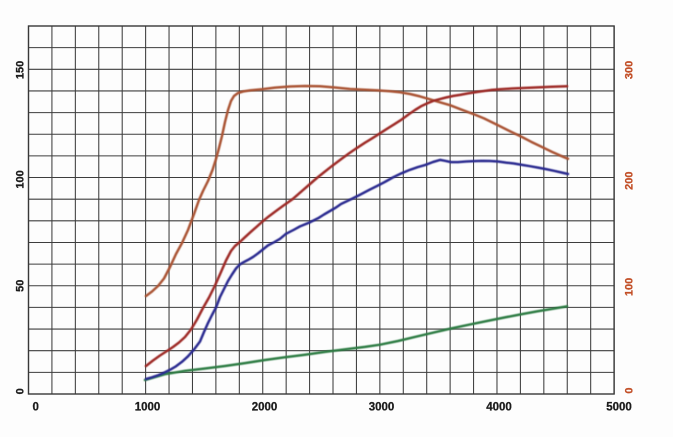 This screenshot has height=437, width=673. Describe the element at coordinates (265, 408) in the screenshot. I see `svg-text: 2000` at that location.